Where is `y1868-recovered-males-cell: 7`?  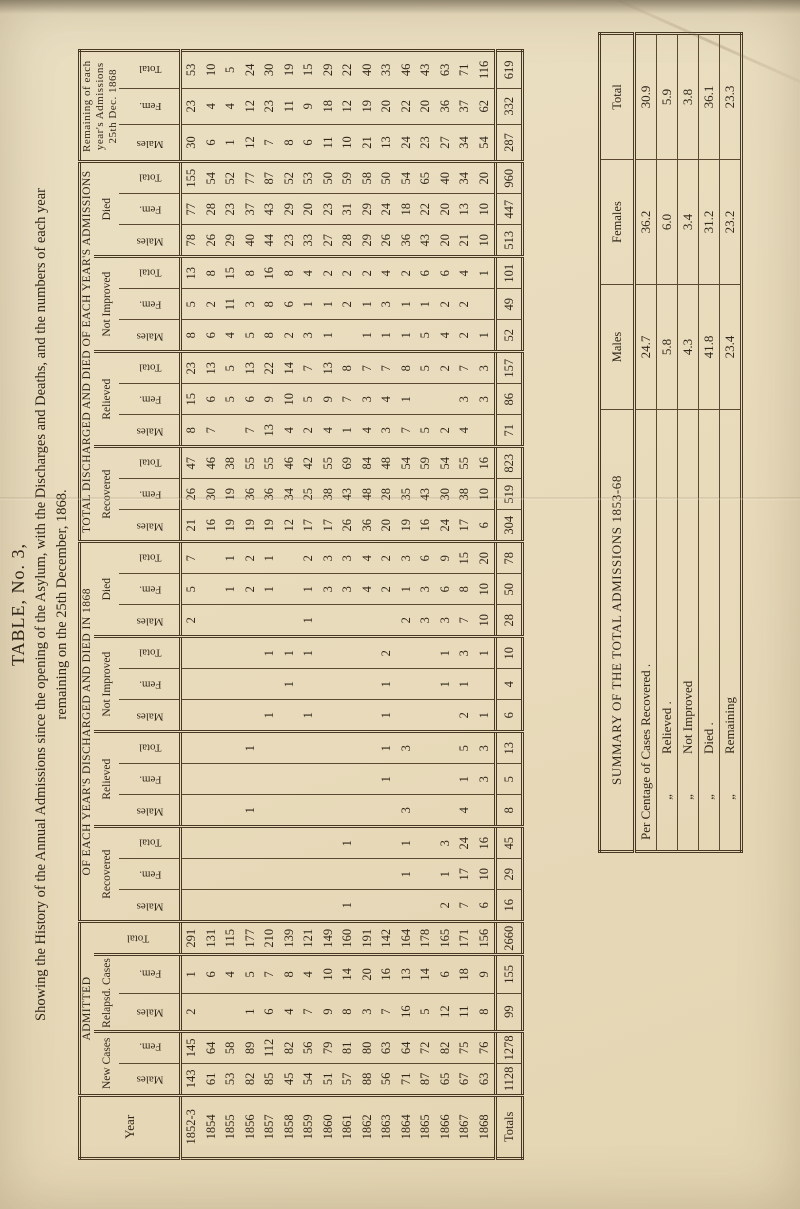
y1868-recovered-males-cell: 7 is located at coordinates (465, 905).